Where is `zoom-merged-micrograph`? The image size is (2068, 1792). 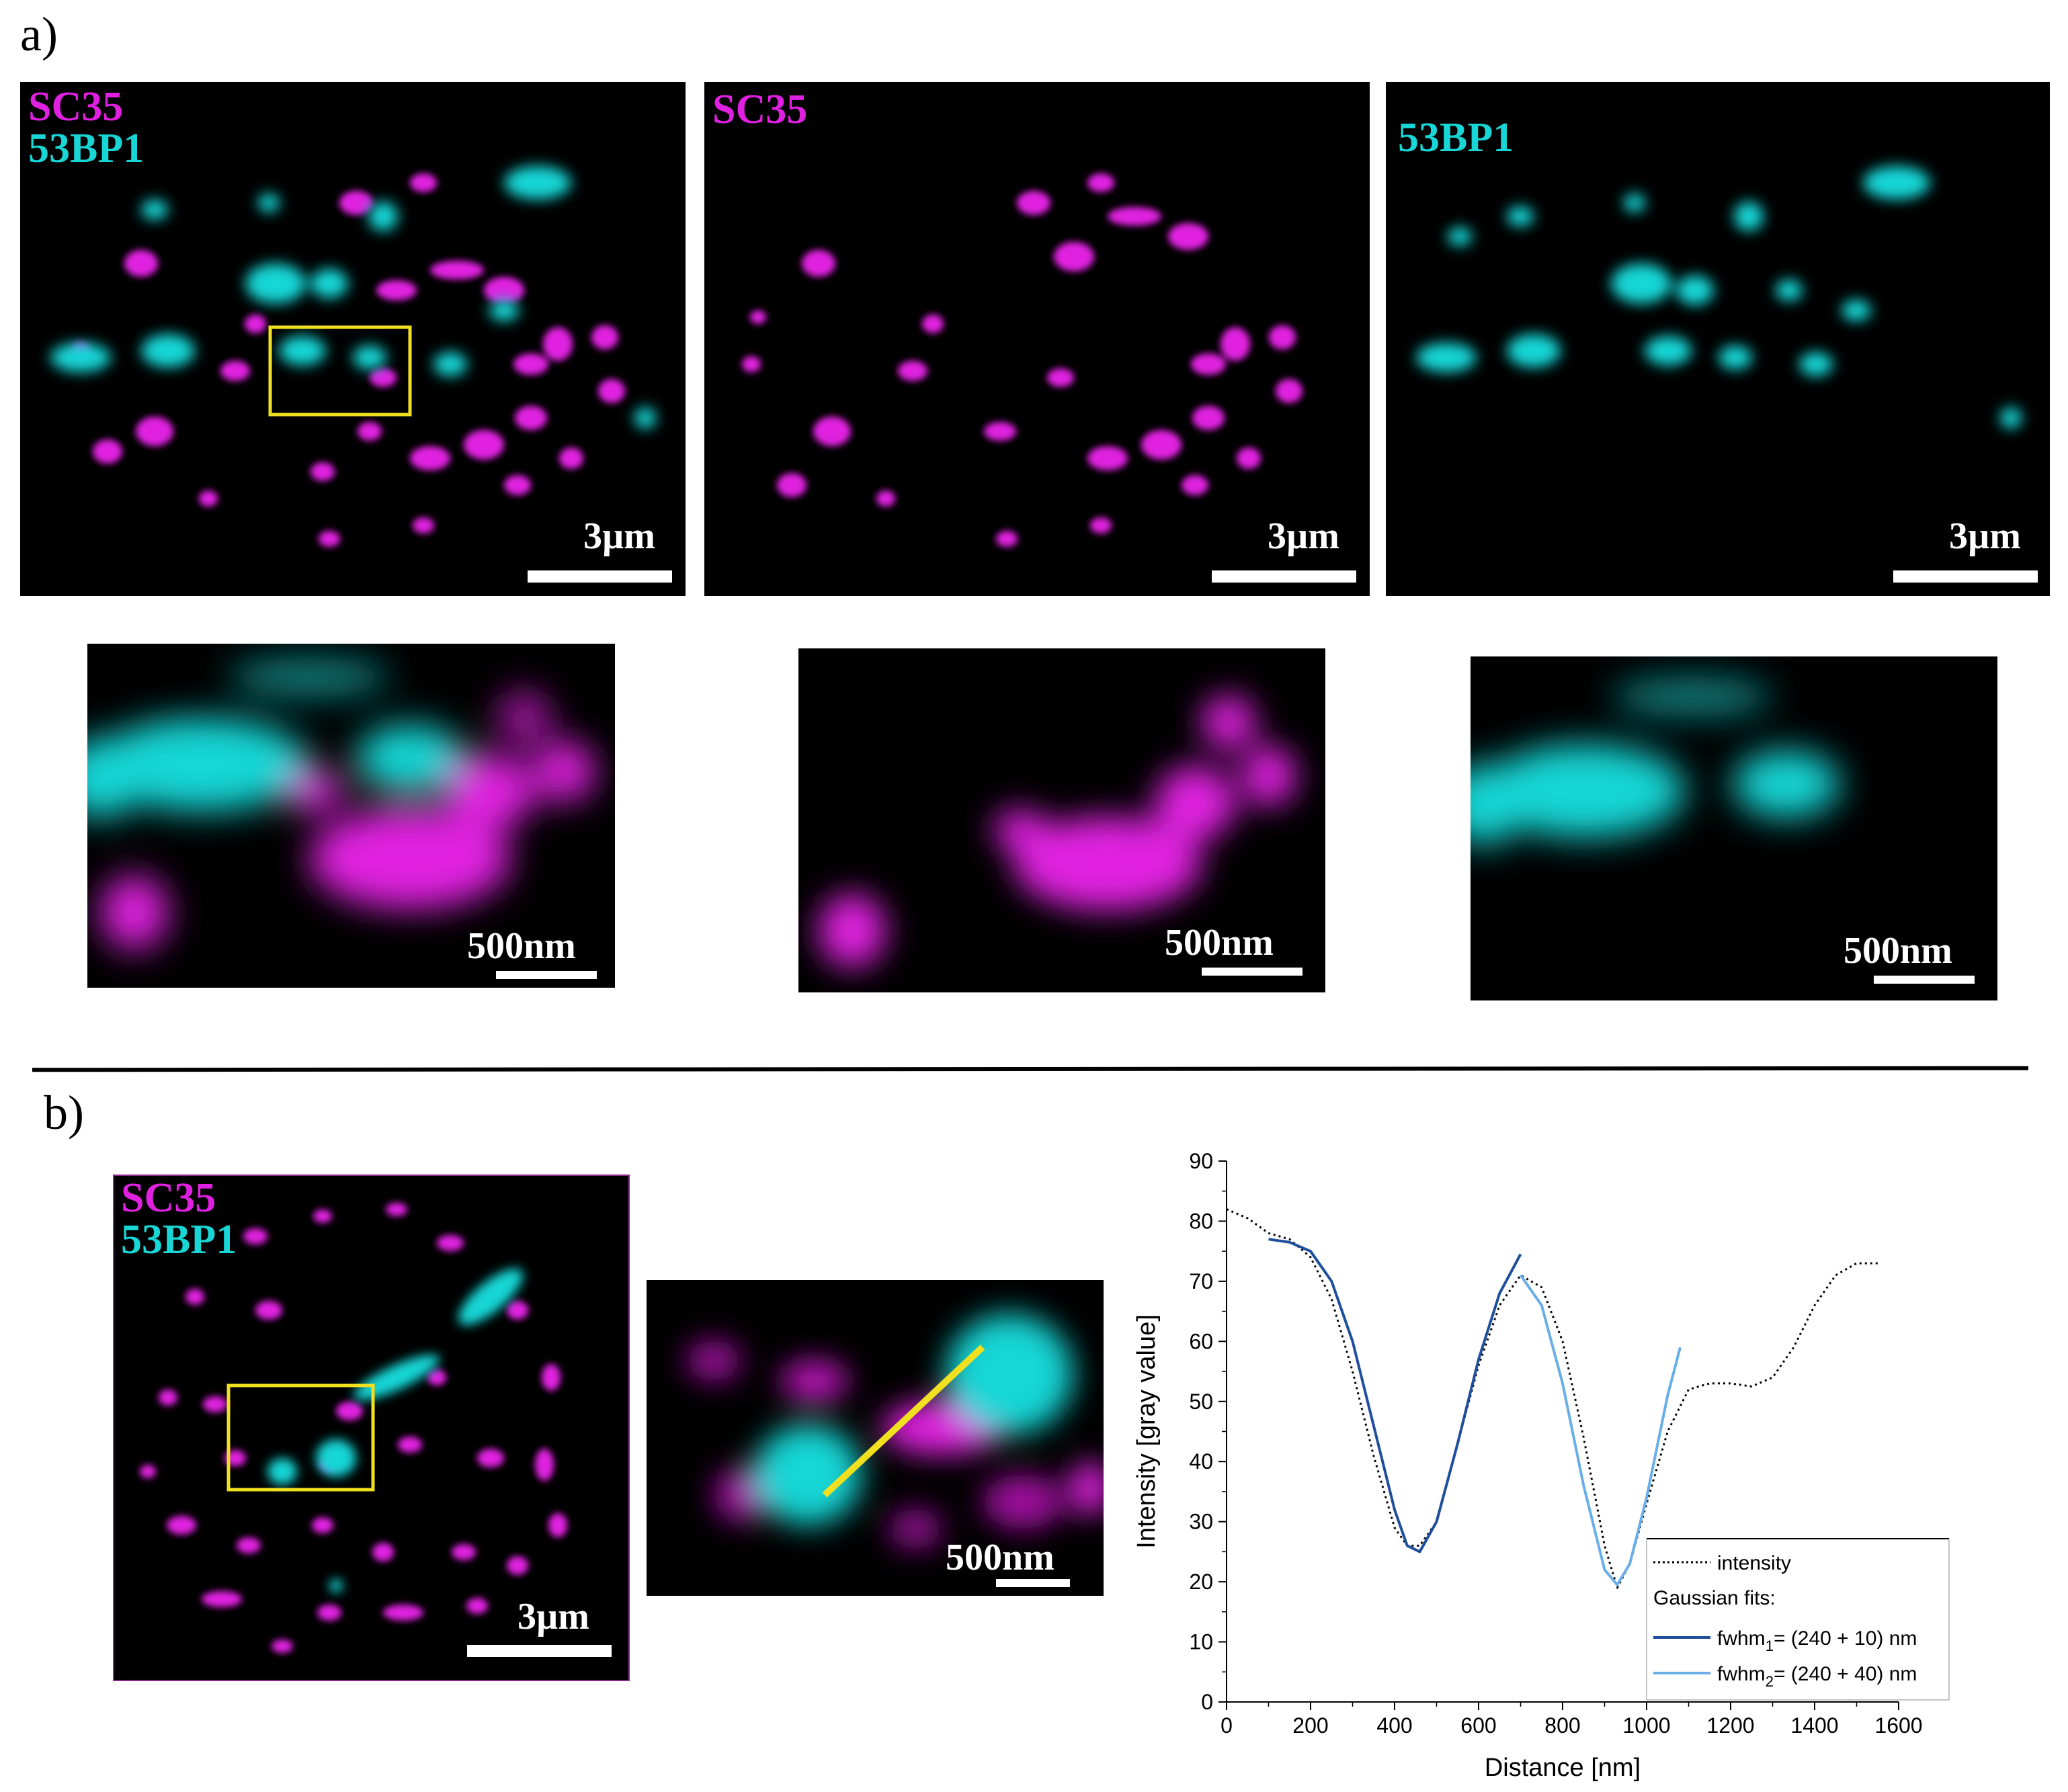 zoom-merged-micrograph is located at coordinates (341, 803).